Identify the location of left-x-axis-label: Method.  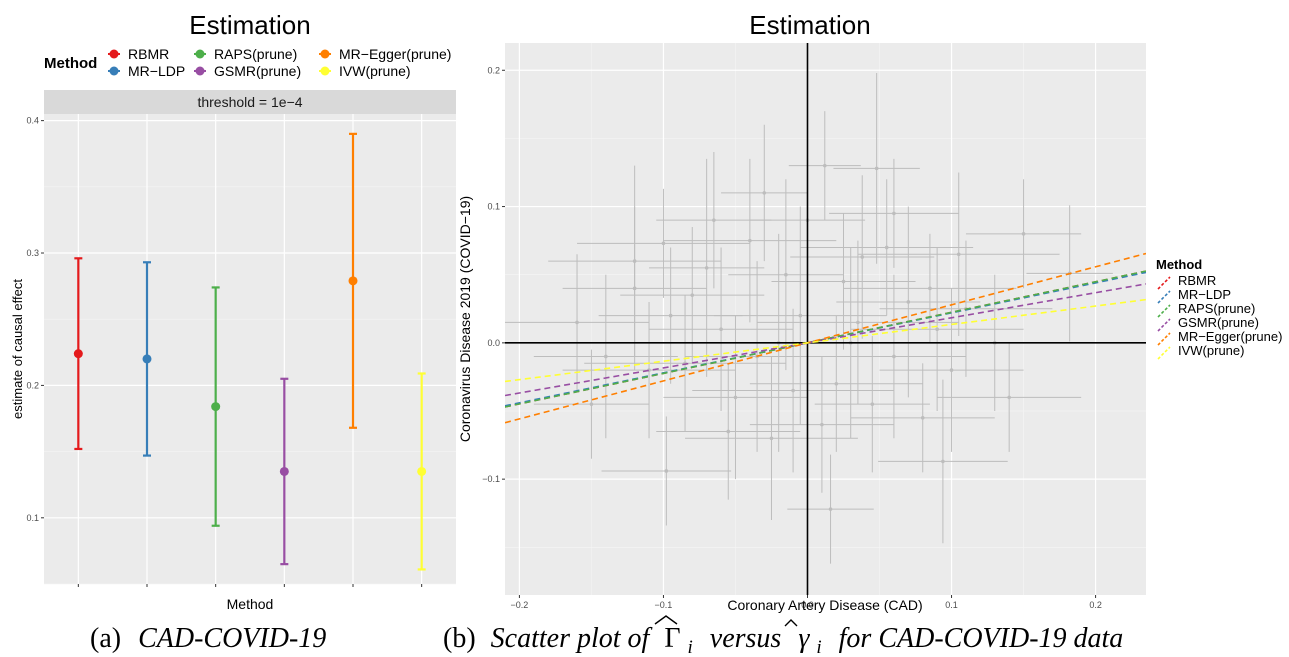
(250, 604).